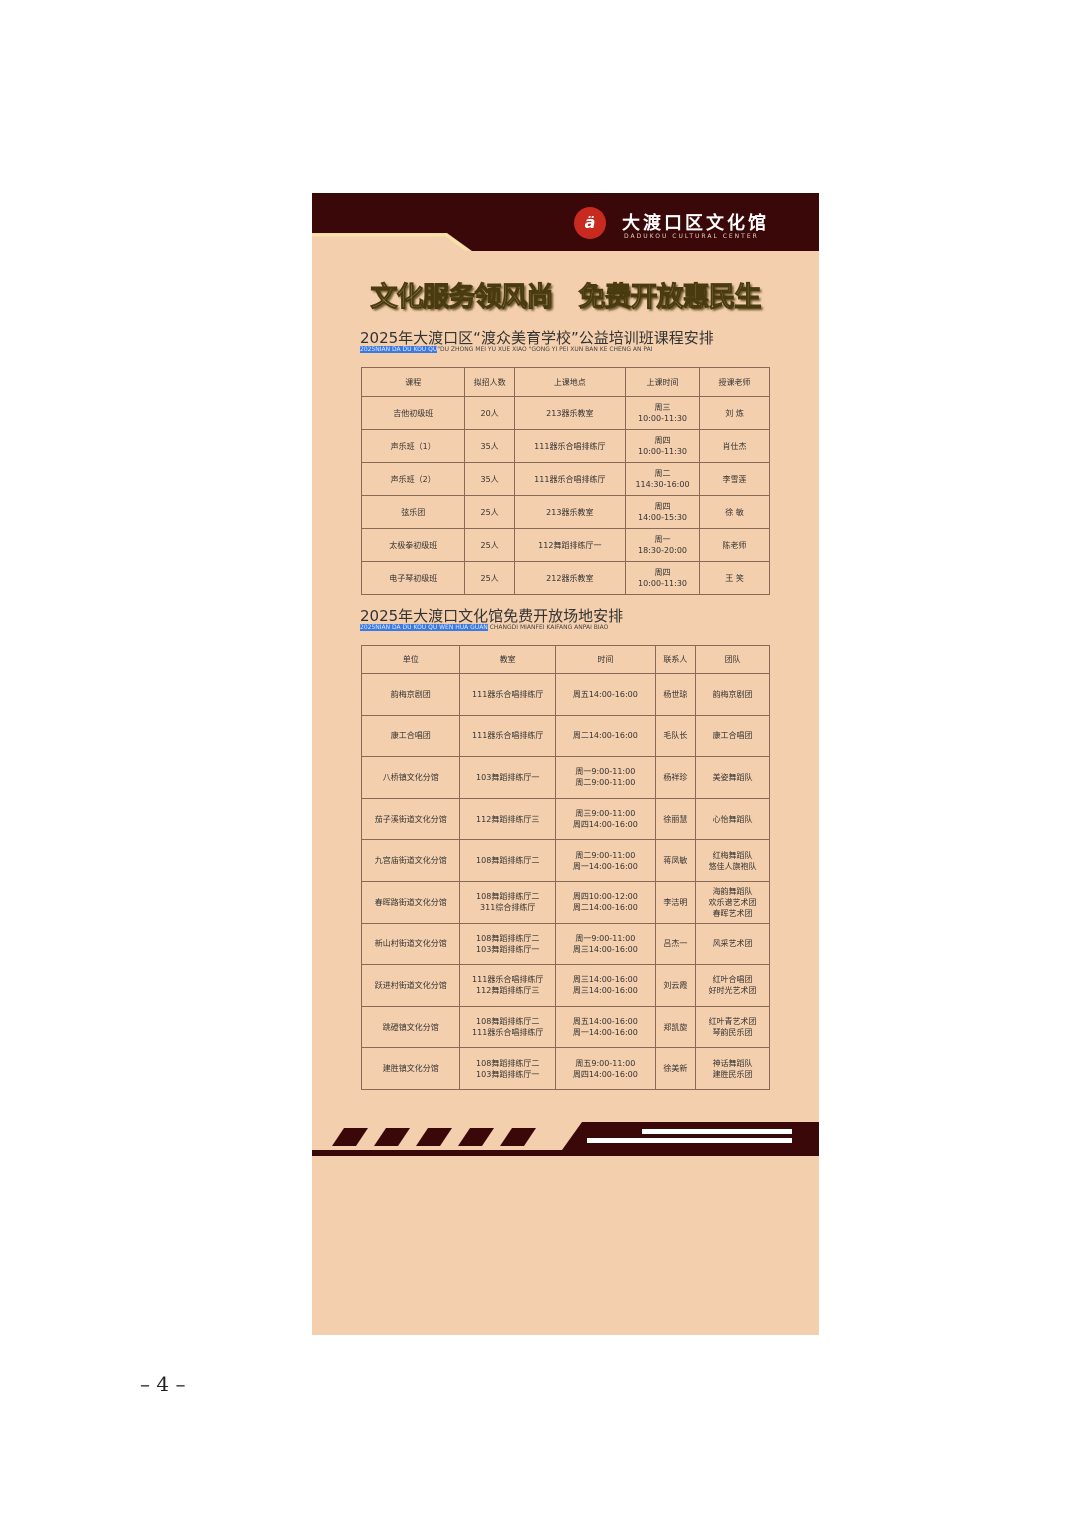 This screenshot has height=1520, width=1074. Describe the element at coordinates (413, 382) in the screenshot. I see `column-header: 课程` at that location.